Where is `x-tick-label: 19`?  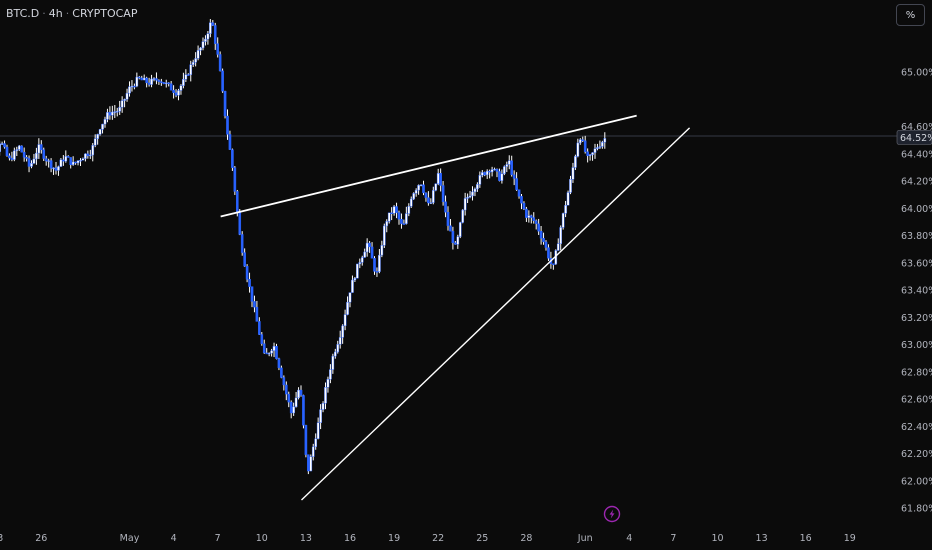
x-tick-label: 19 is located at coordinates (850, 538).